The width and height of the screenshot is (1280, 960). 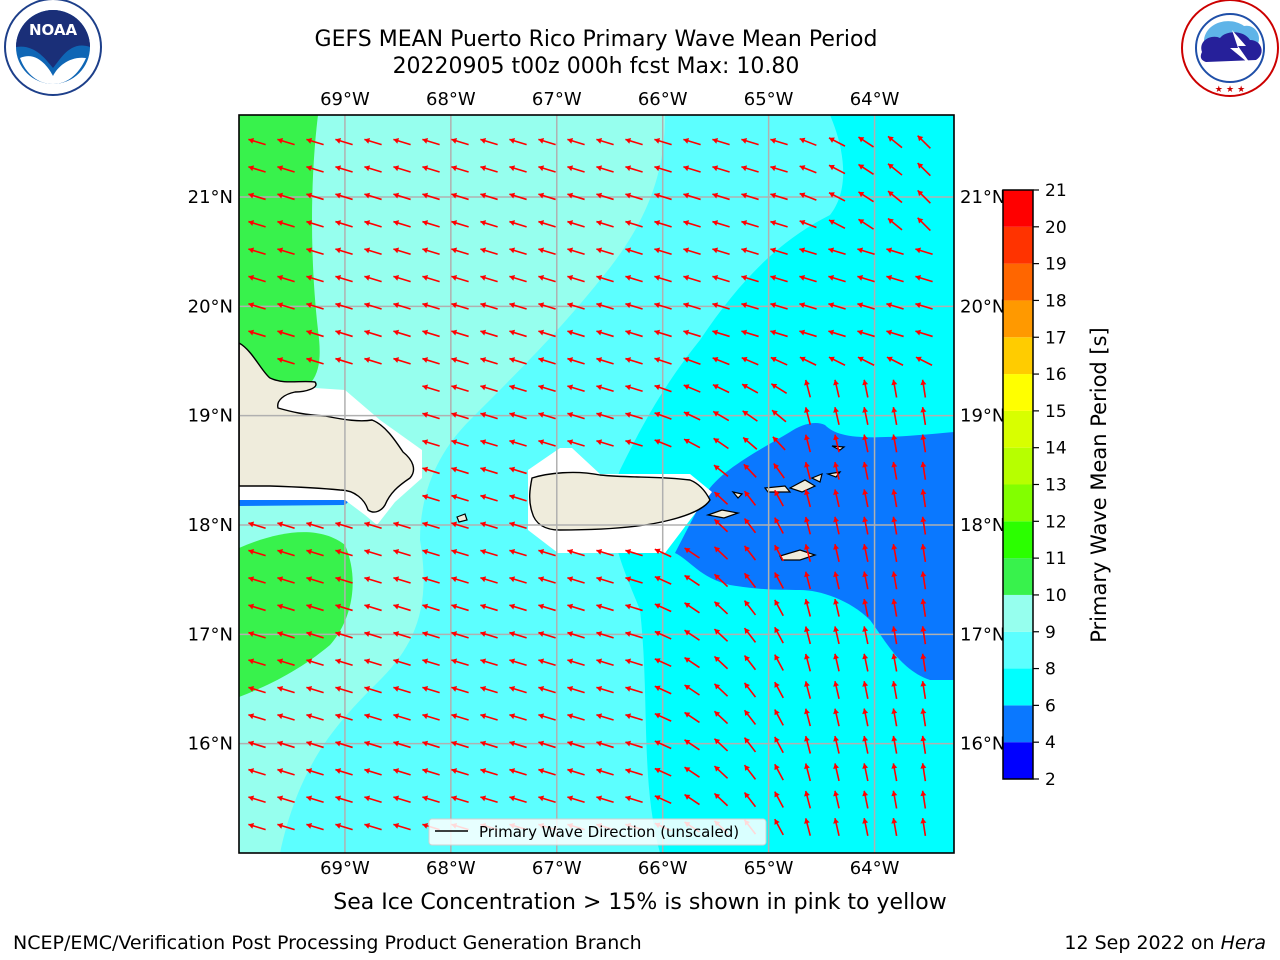 What do you see at coordinates (596, 66) in the screenshot?
I see `chart-subtitle: 20220905 t00z 000h fcst Max: 10.80` at bounding box center [596, 66].